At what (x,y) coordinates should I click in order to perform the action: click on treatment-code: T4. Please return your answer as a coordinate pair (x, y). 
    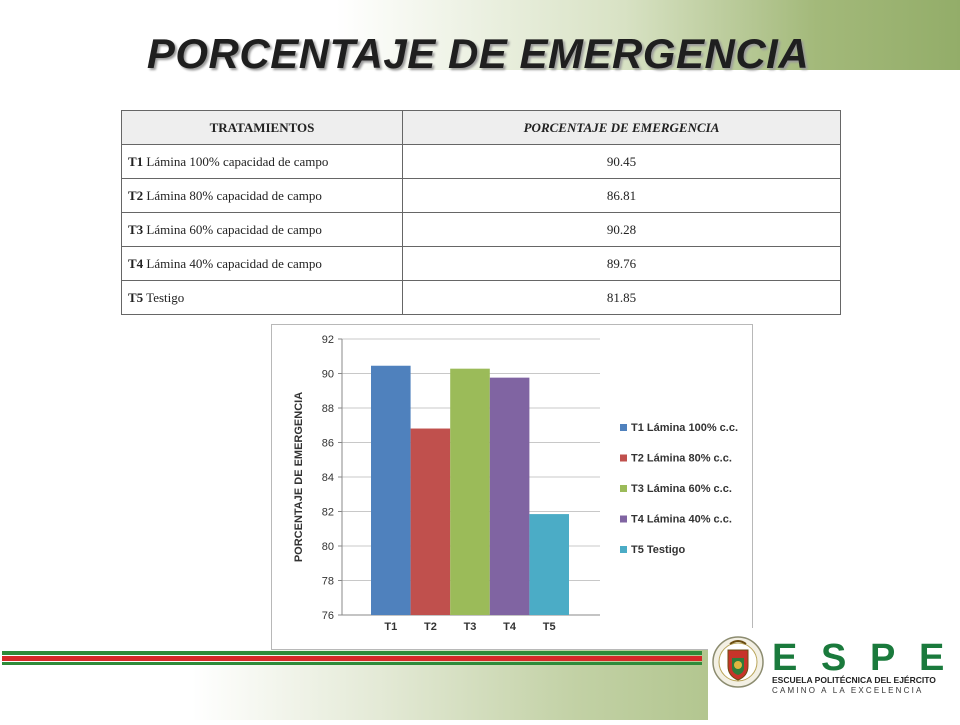
    Looking at the image, I should click on (136, 263).